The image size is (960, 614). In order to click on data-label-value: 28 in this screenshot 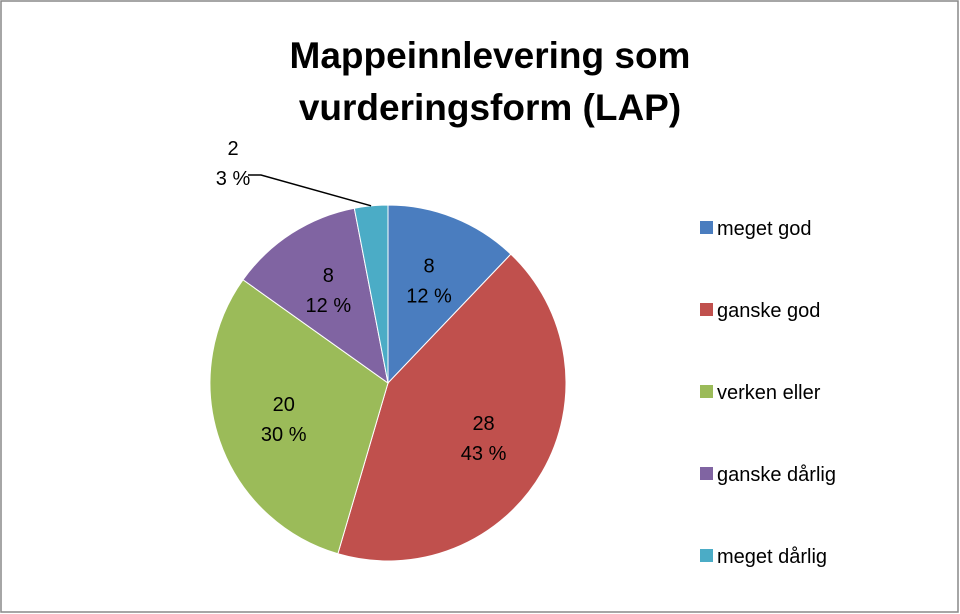, I will do `click(483, 424)`.